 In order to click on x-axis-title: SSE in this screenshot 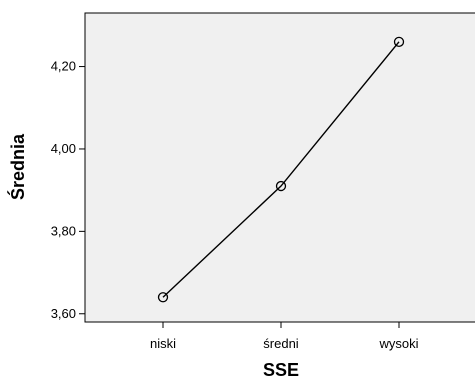, I will do `click(281, 370)`.